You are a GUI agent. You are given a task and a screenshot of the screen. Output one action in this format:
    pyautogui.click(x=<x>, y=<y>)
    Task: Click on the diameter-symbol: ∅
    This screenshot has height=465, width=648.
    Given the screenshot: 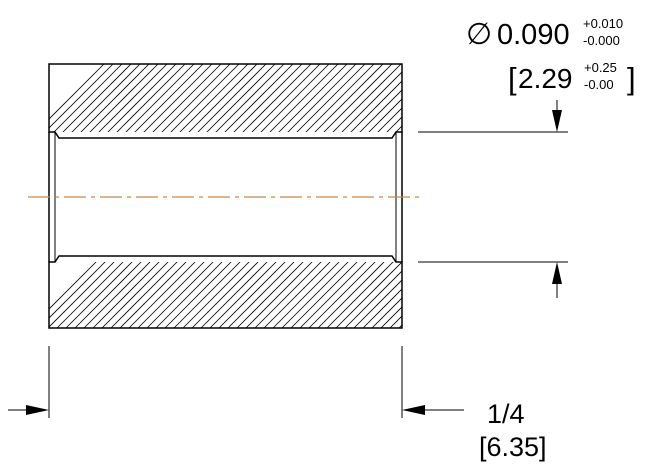 What is the action you would take?
    pyautogui.click(x=479, y=34)
    